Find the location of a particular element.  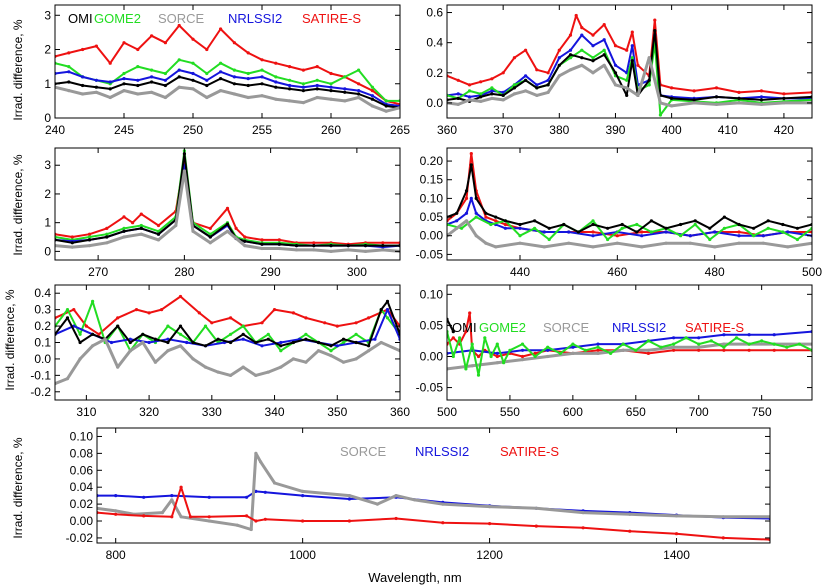

p6-point-nrlssi2 is located at coordinates (749, 335).